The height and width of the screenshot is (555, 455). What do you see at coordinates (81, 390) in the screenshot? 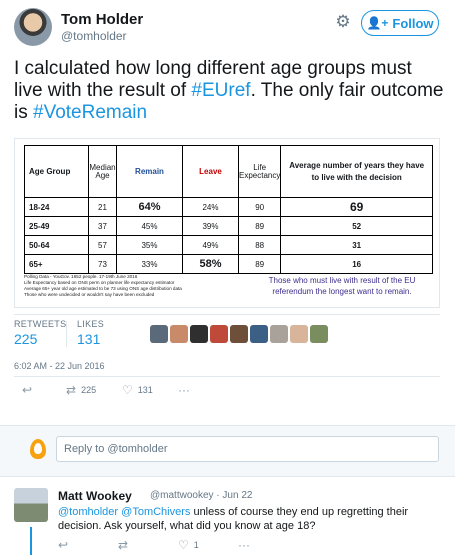
I see `retweet-action: ⇄ 225` at bounding box center [81, 390].